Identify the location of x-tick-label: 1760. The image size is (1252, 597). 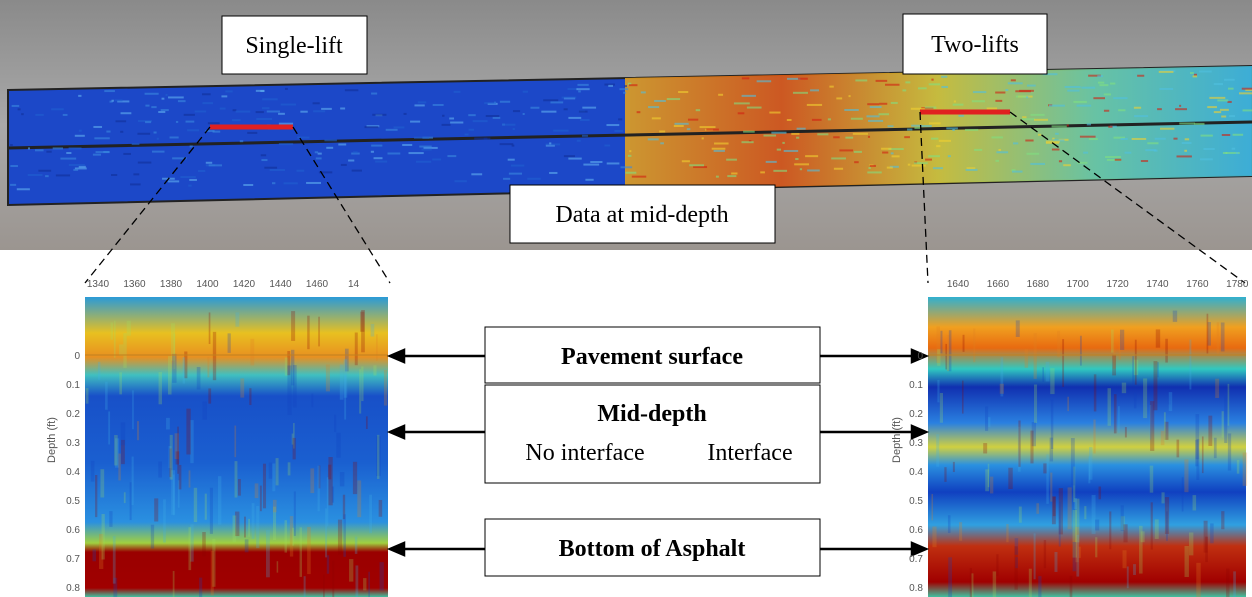
(1197, 284).